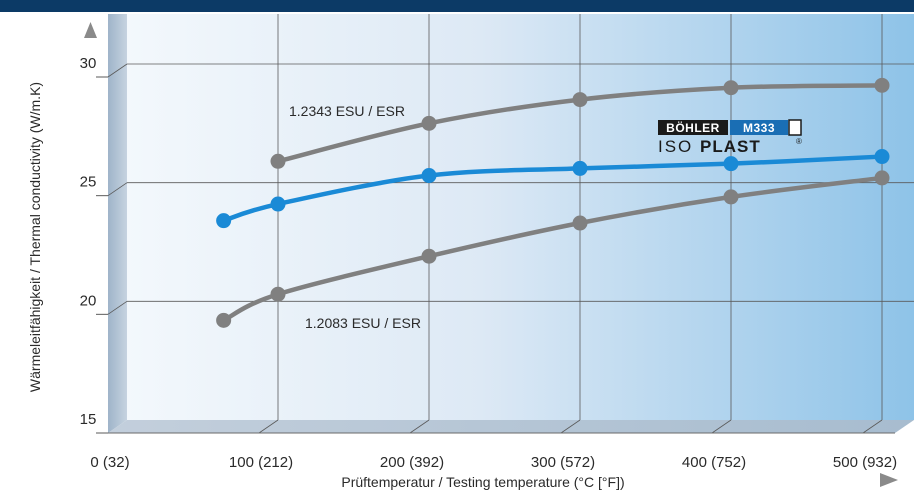 The height and width of the screenshot is (495, 914). What do you see at coordinates (730, 146) in the screenshot?
I see `logo-plast-text: PLAST` at bounding box center [730, 146].